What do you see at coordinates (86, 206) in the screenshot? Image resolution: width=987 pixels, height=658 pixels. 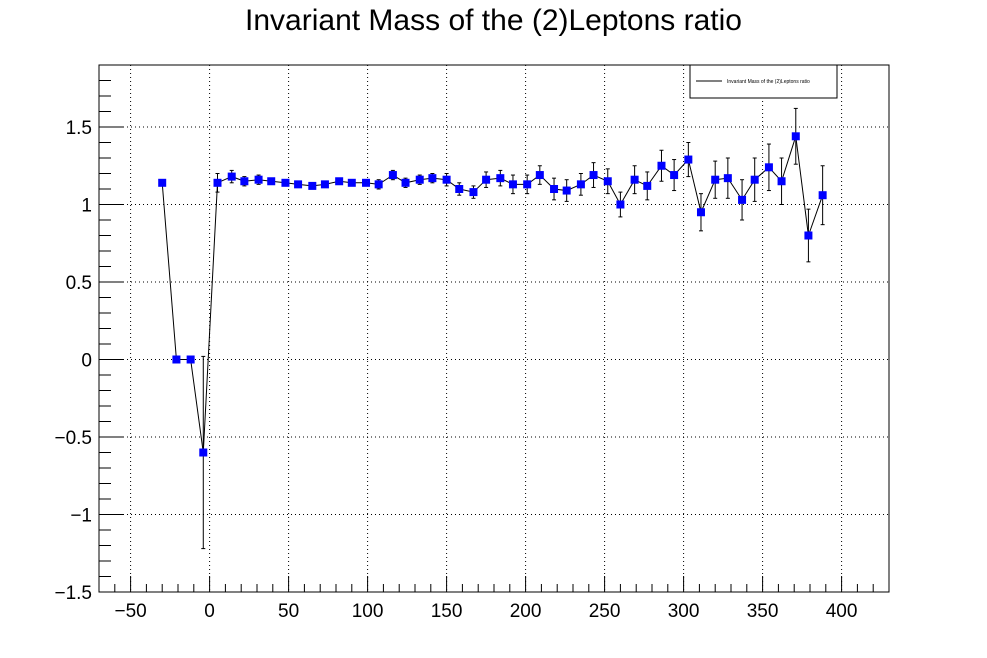 I see `y-tick-label: 1` at bounding box center [86, 206].